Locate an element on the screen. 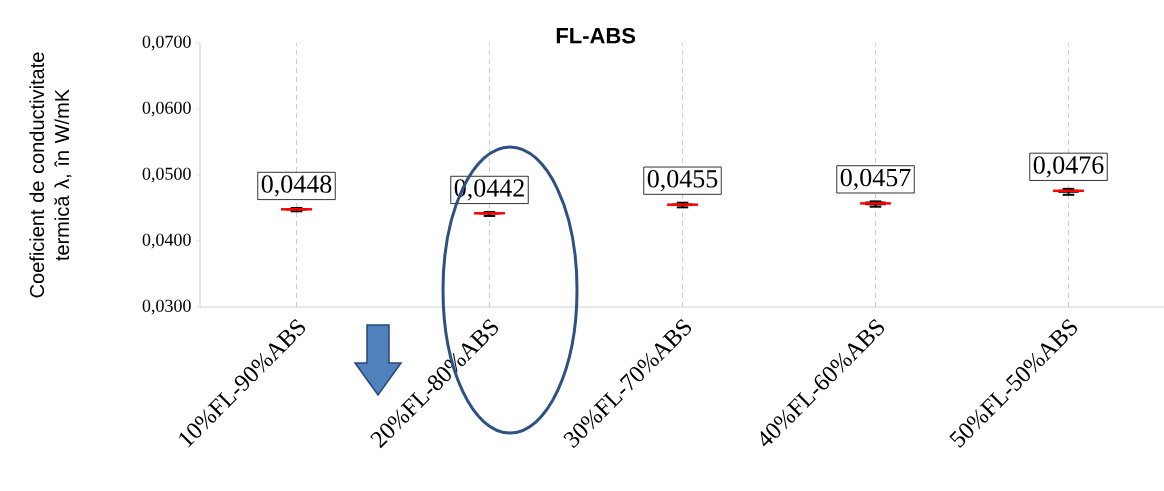 This screenshot has width=1164, height=491. text: 0,0457 is located at coordinates (875, 179).